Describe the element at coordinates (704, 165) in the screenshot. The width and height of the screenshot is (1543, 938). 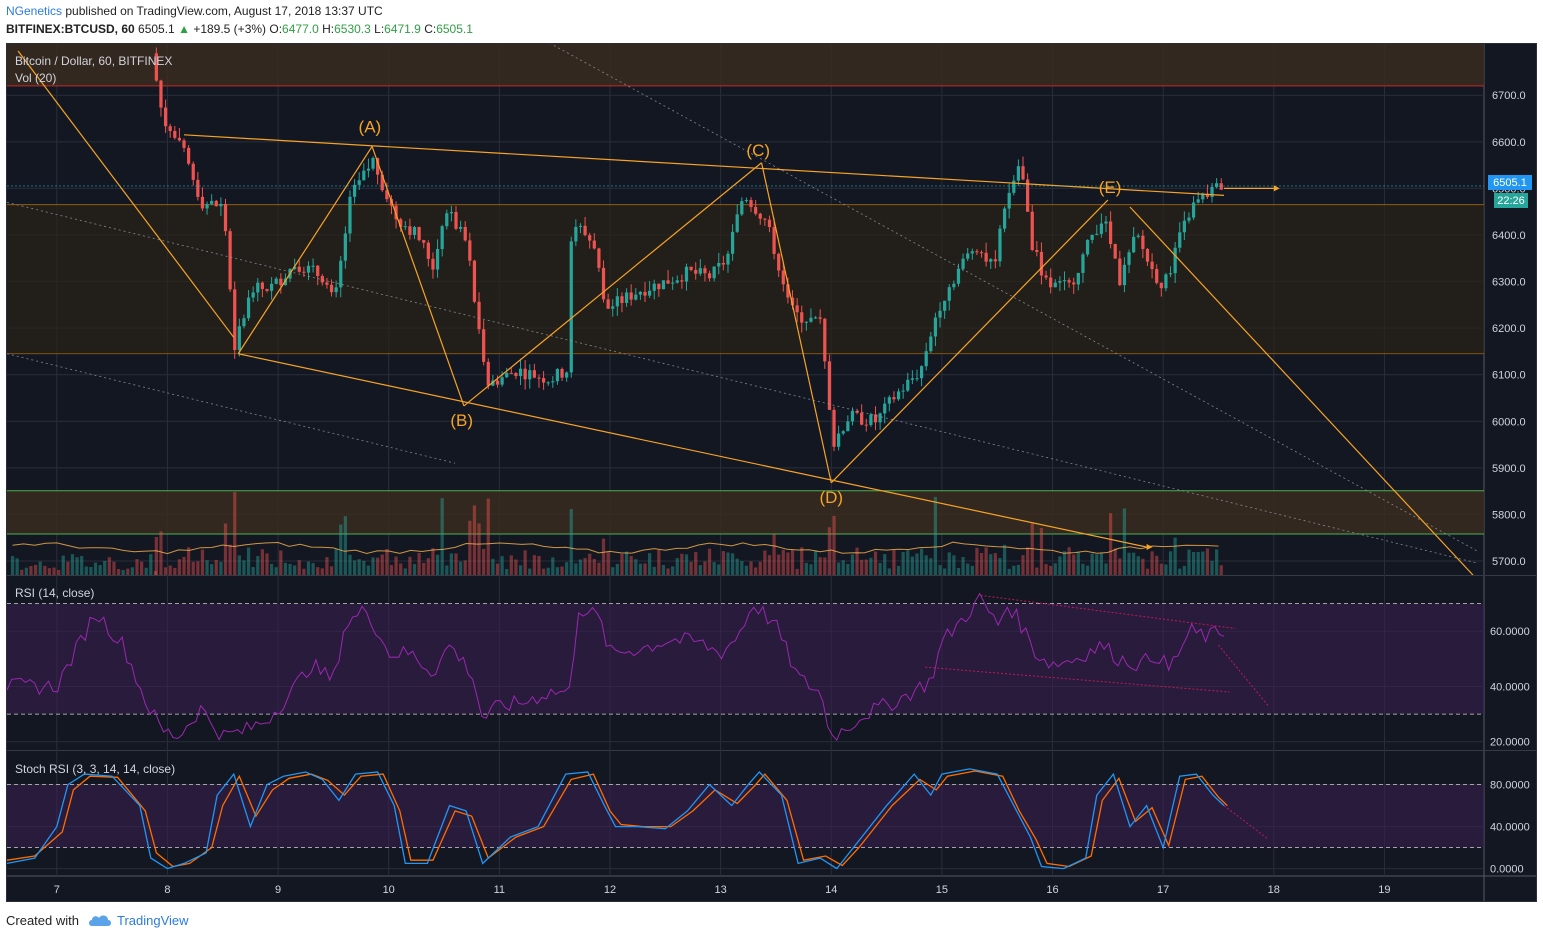
I see `upper-trendline` at that location.